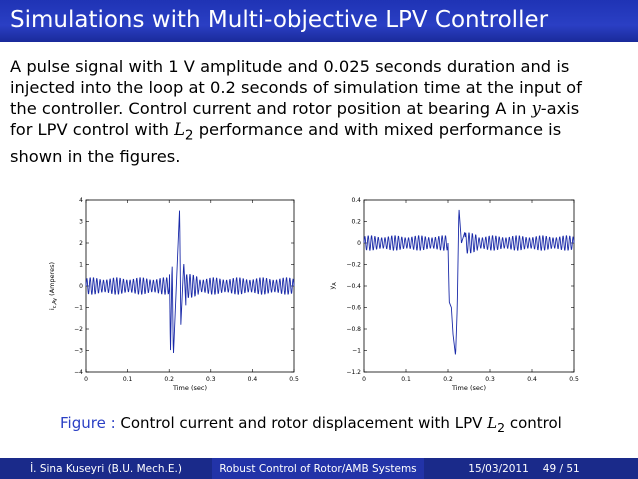 This screenshot has width=638, height=479. Describe the element at coordinates (501, 427) in the screenshot. I see `caption-sub: 2` at that location.